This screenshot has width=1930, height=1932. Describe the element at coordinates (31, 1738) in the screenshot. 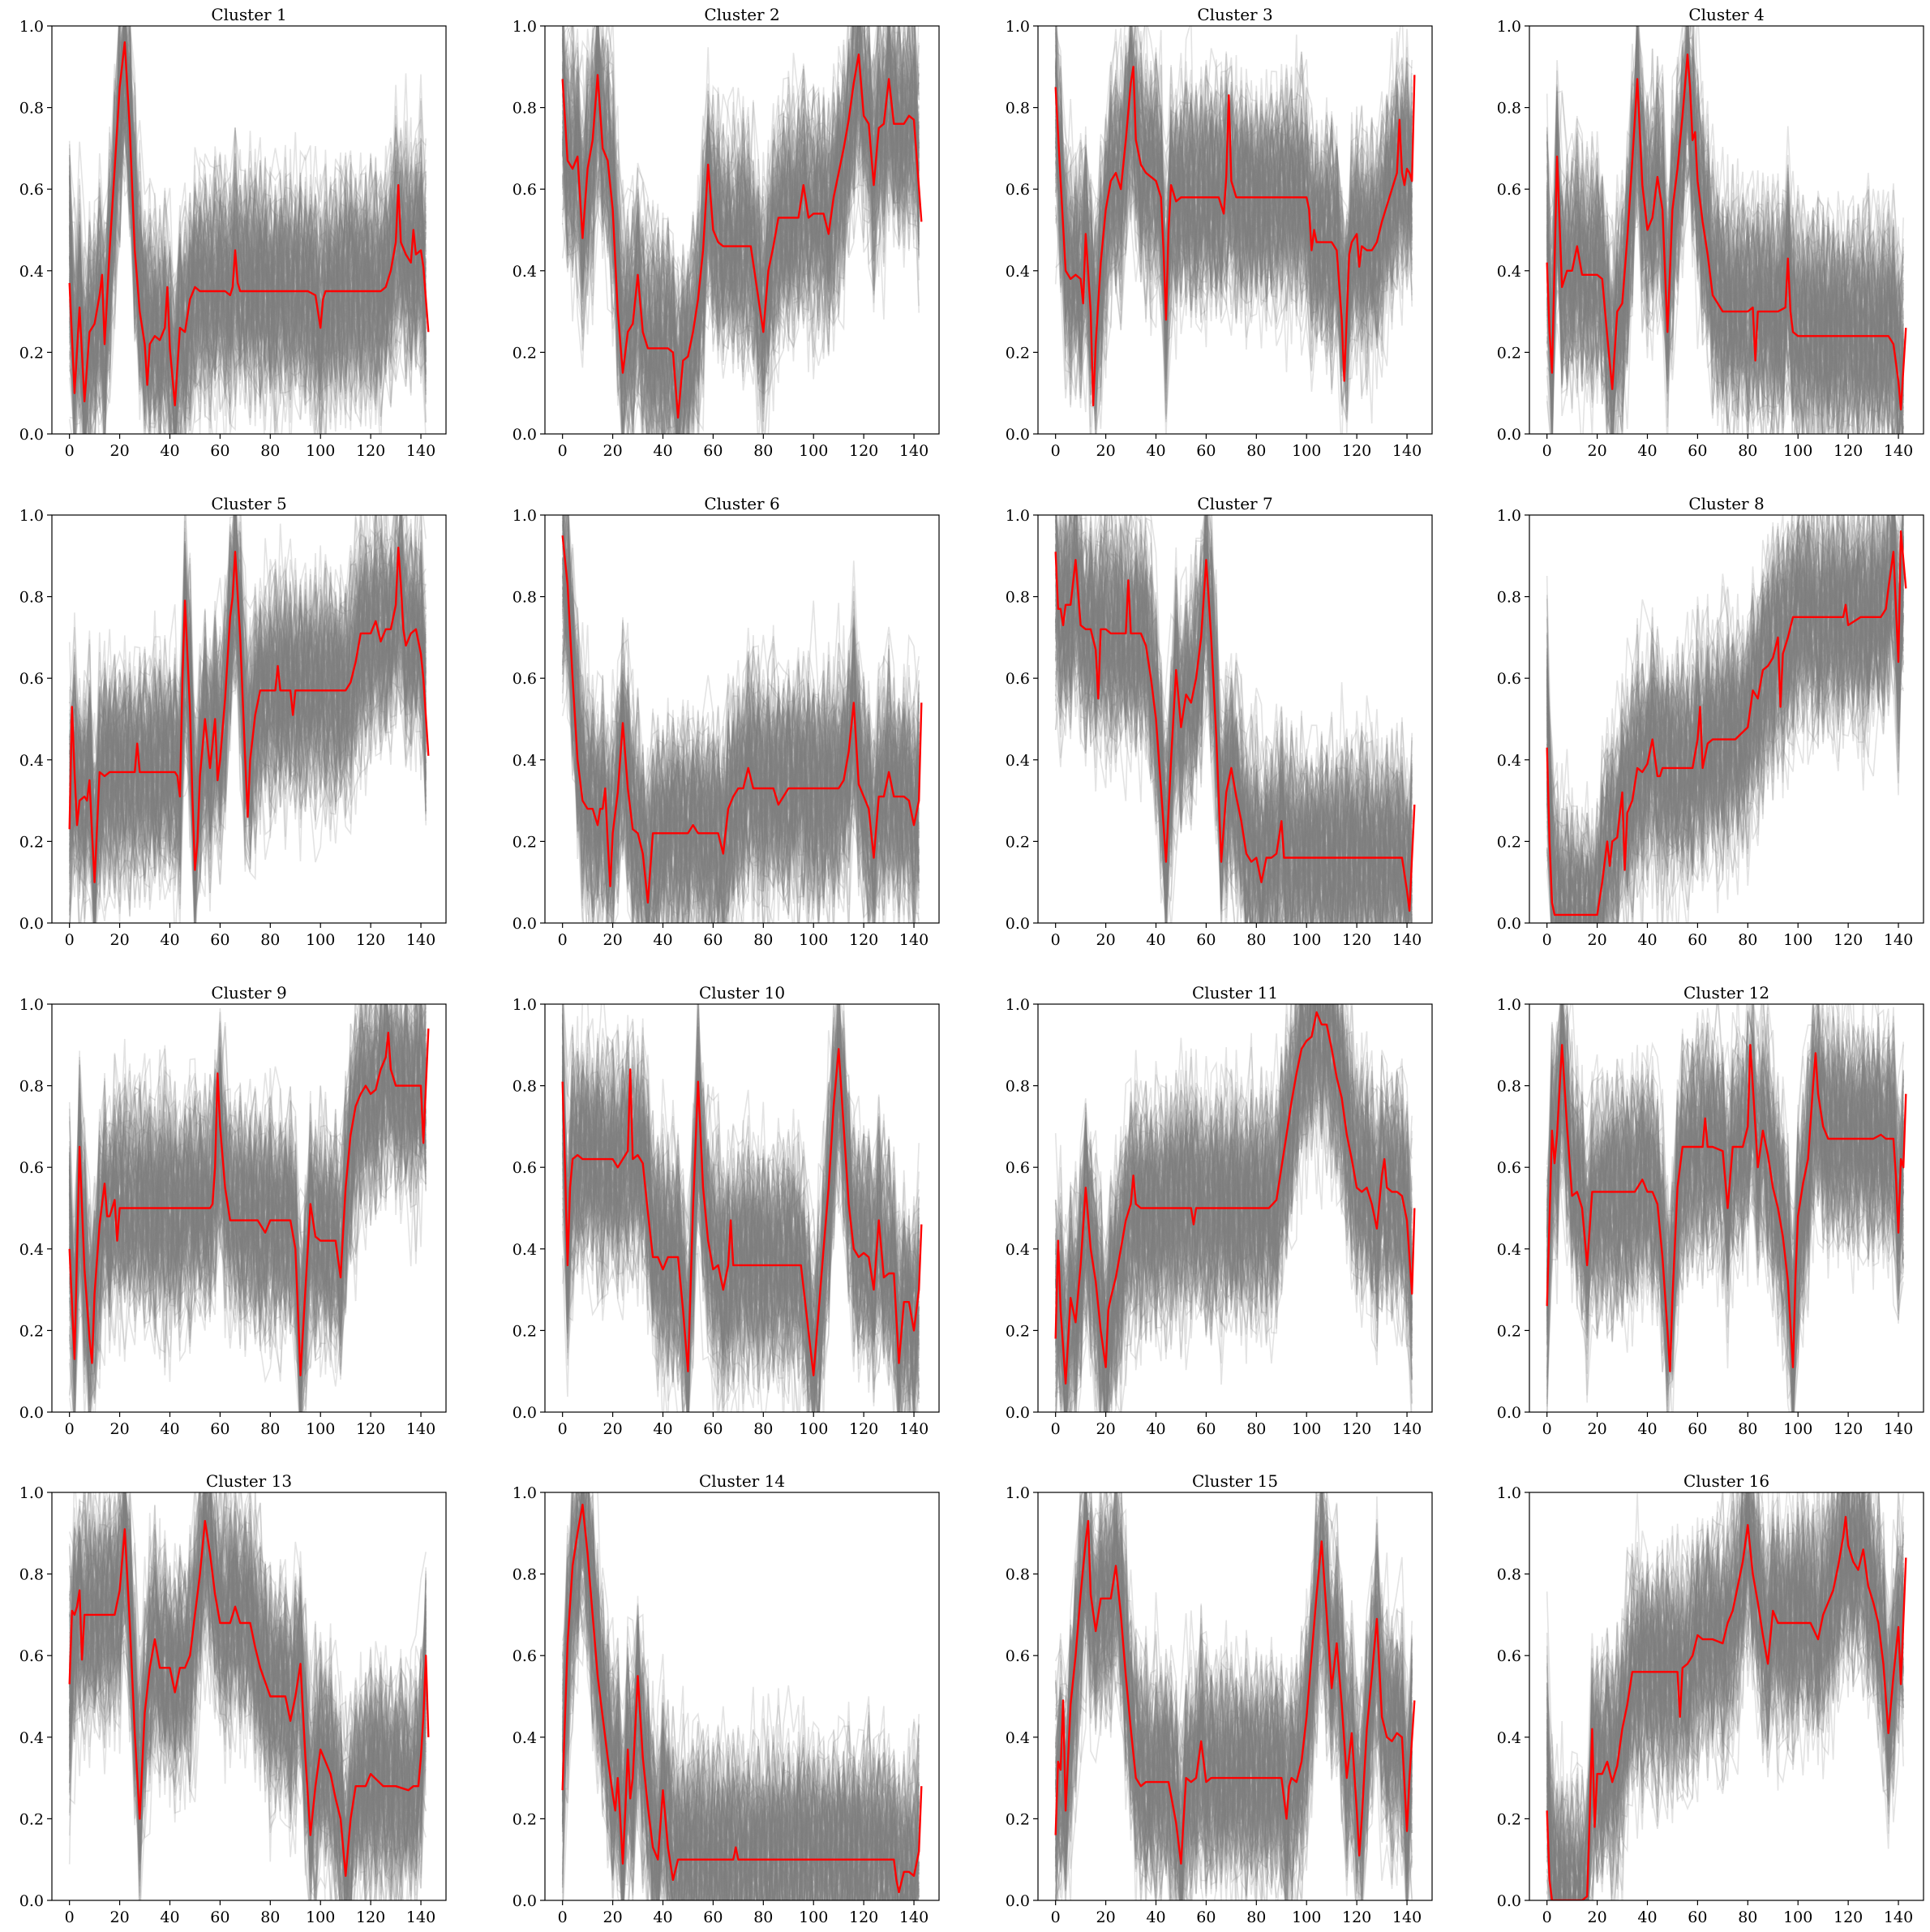

I see `y-tick-label: 0.4` at that location.